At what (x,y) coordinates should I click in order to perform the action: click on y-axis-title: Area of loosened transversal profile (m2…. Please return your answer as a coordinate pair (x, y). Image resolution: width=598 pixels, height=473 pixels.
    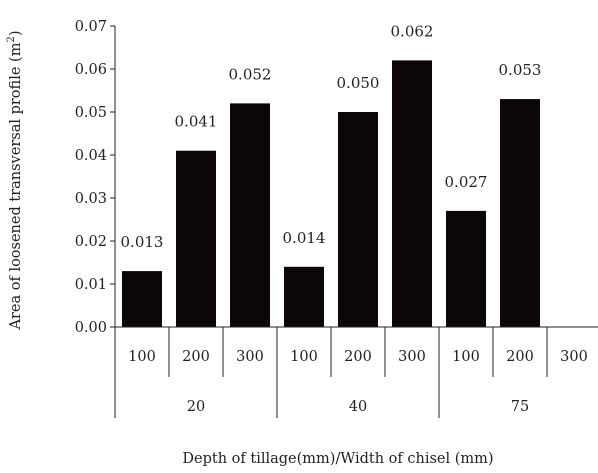
    Looking at the image, I should click on (15, 181).